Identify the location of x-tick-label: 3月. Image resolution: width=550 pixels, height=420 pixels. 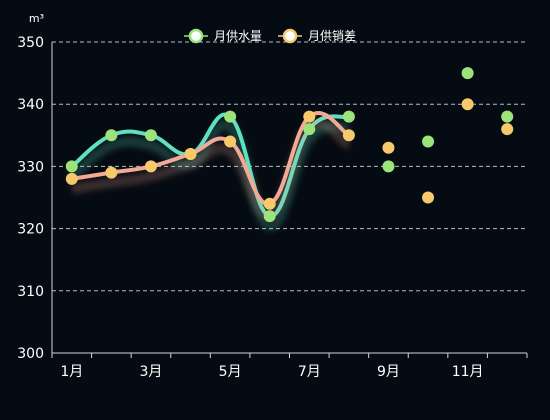
(150, 372).